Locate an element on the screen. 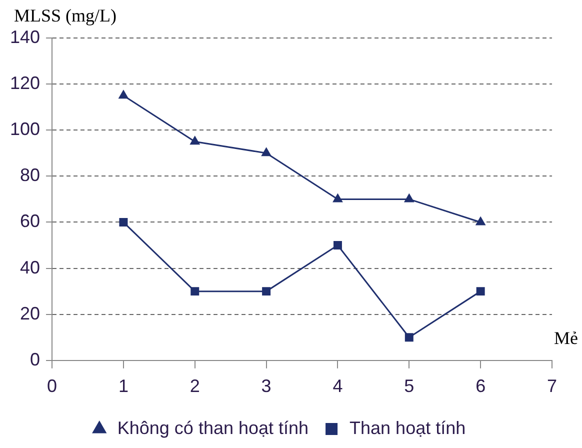 The width and height of the screenshot is (582, 448). y-tick-label: 20 is located at coordinates (30, 313).